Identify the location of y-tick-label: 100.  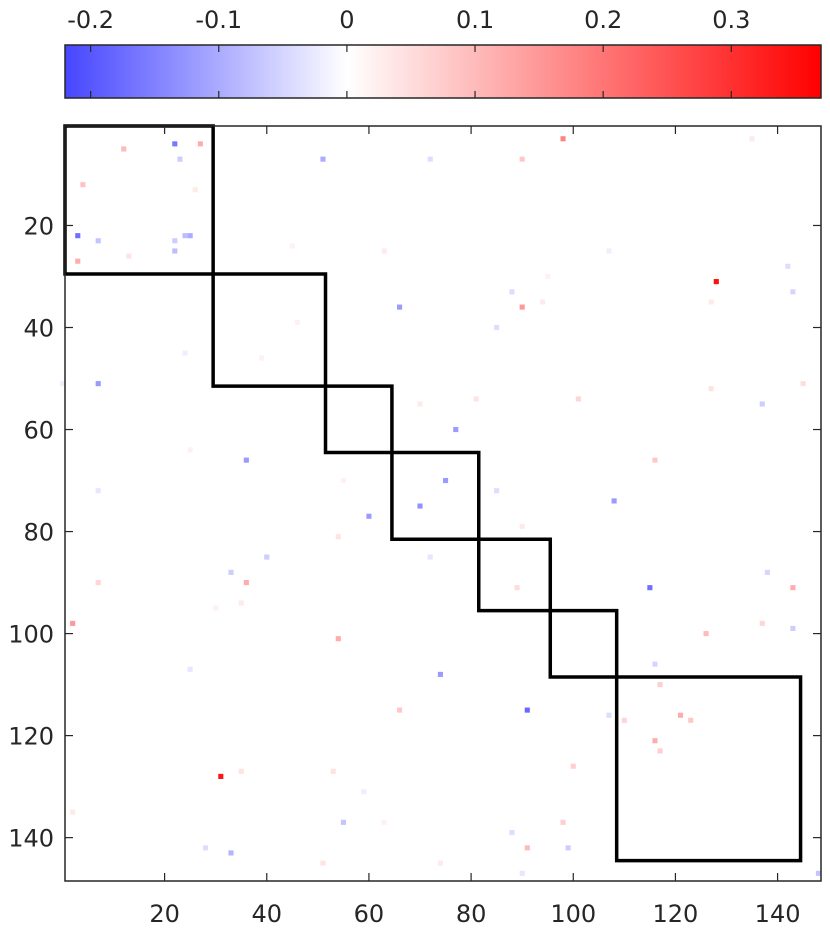
(31, 635).